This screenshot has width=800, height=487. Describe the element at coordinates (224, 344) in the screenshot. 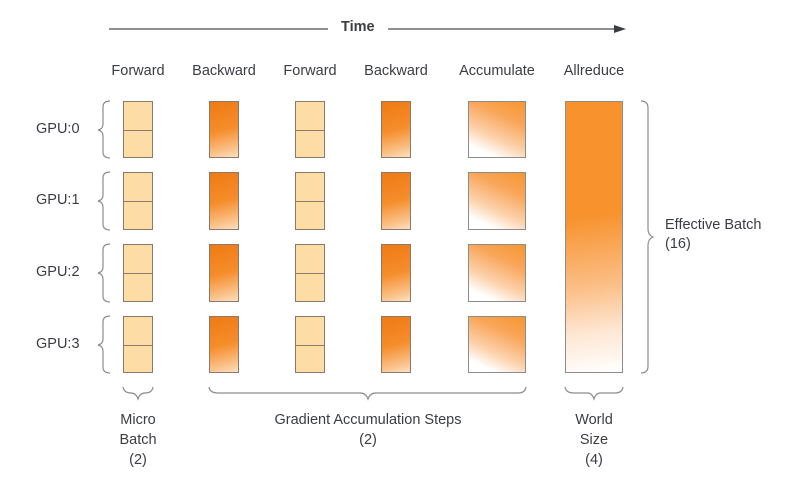

I see `backward-block-gpu3-step1` at that location.